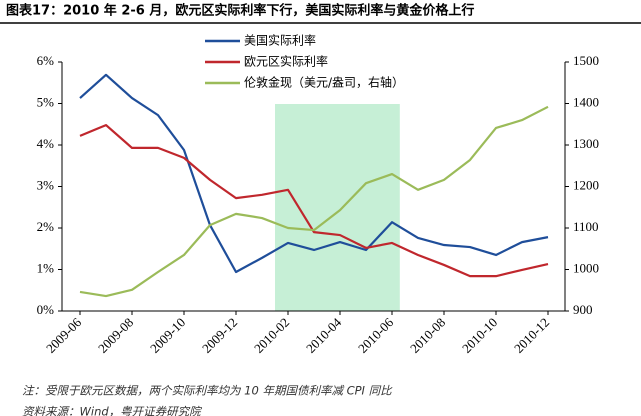  I want to click on y-tick-label: 2%, so click(46, 226).